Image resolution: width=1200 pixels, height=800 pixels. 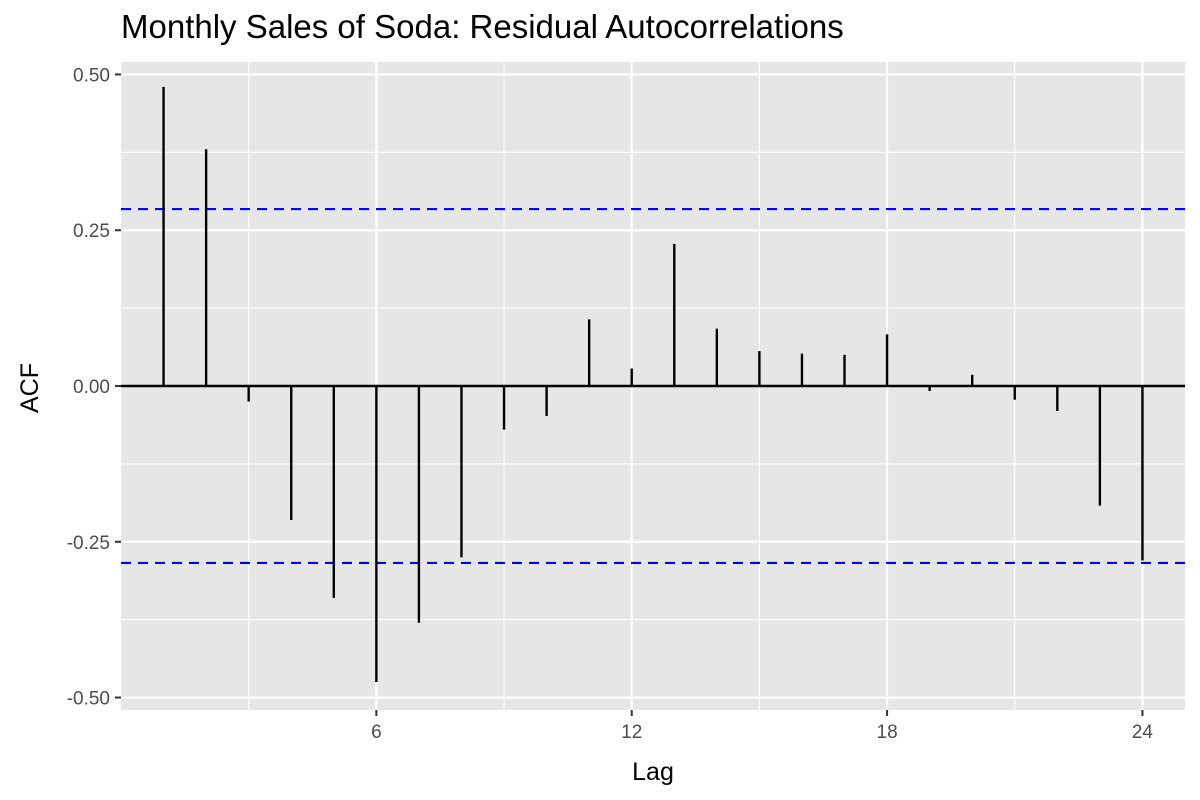 I want to click on x-axis: 6 12 18 24, so click(x=762, y=726).